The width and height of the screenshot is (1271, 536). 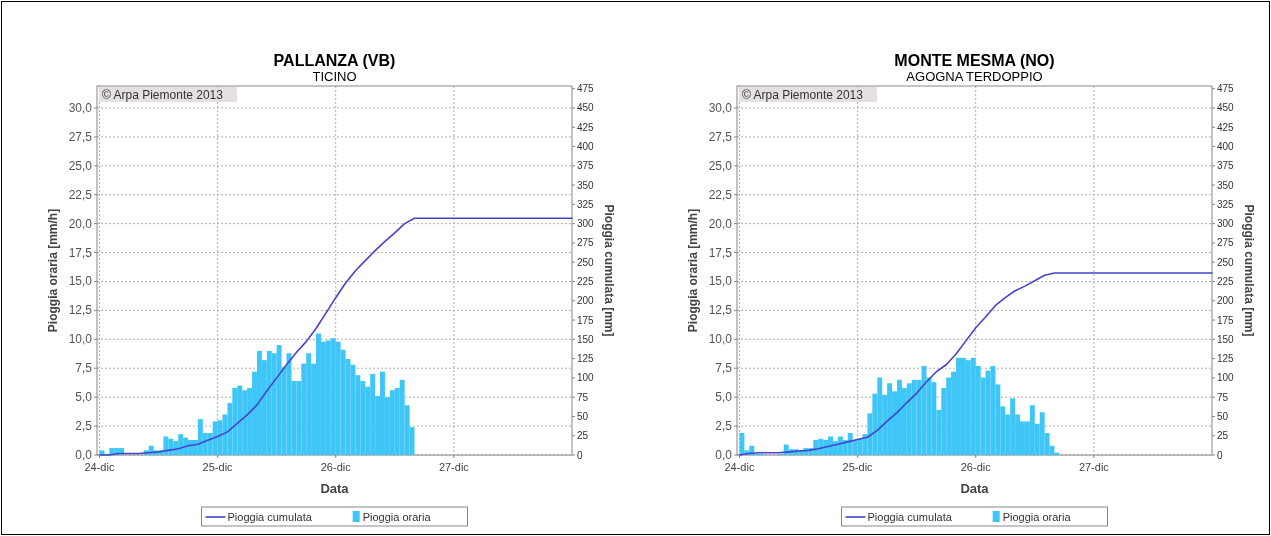 I want to click on chart-title: PALLANZA (VB), so click(x=334, y=60).